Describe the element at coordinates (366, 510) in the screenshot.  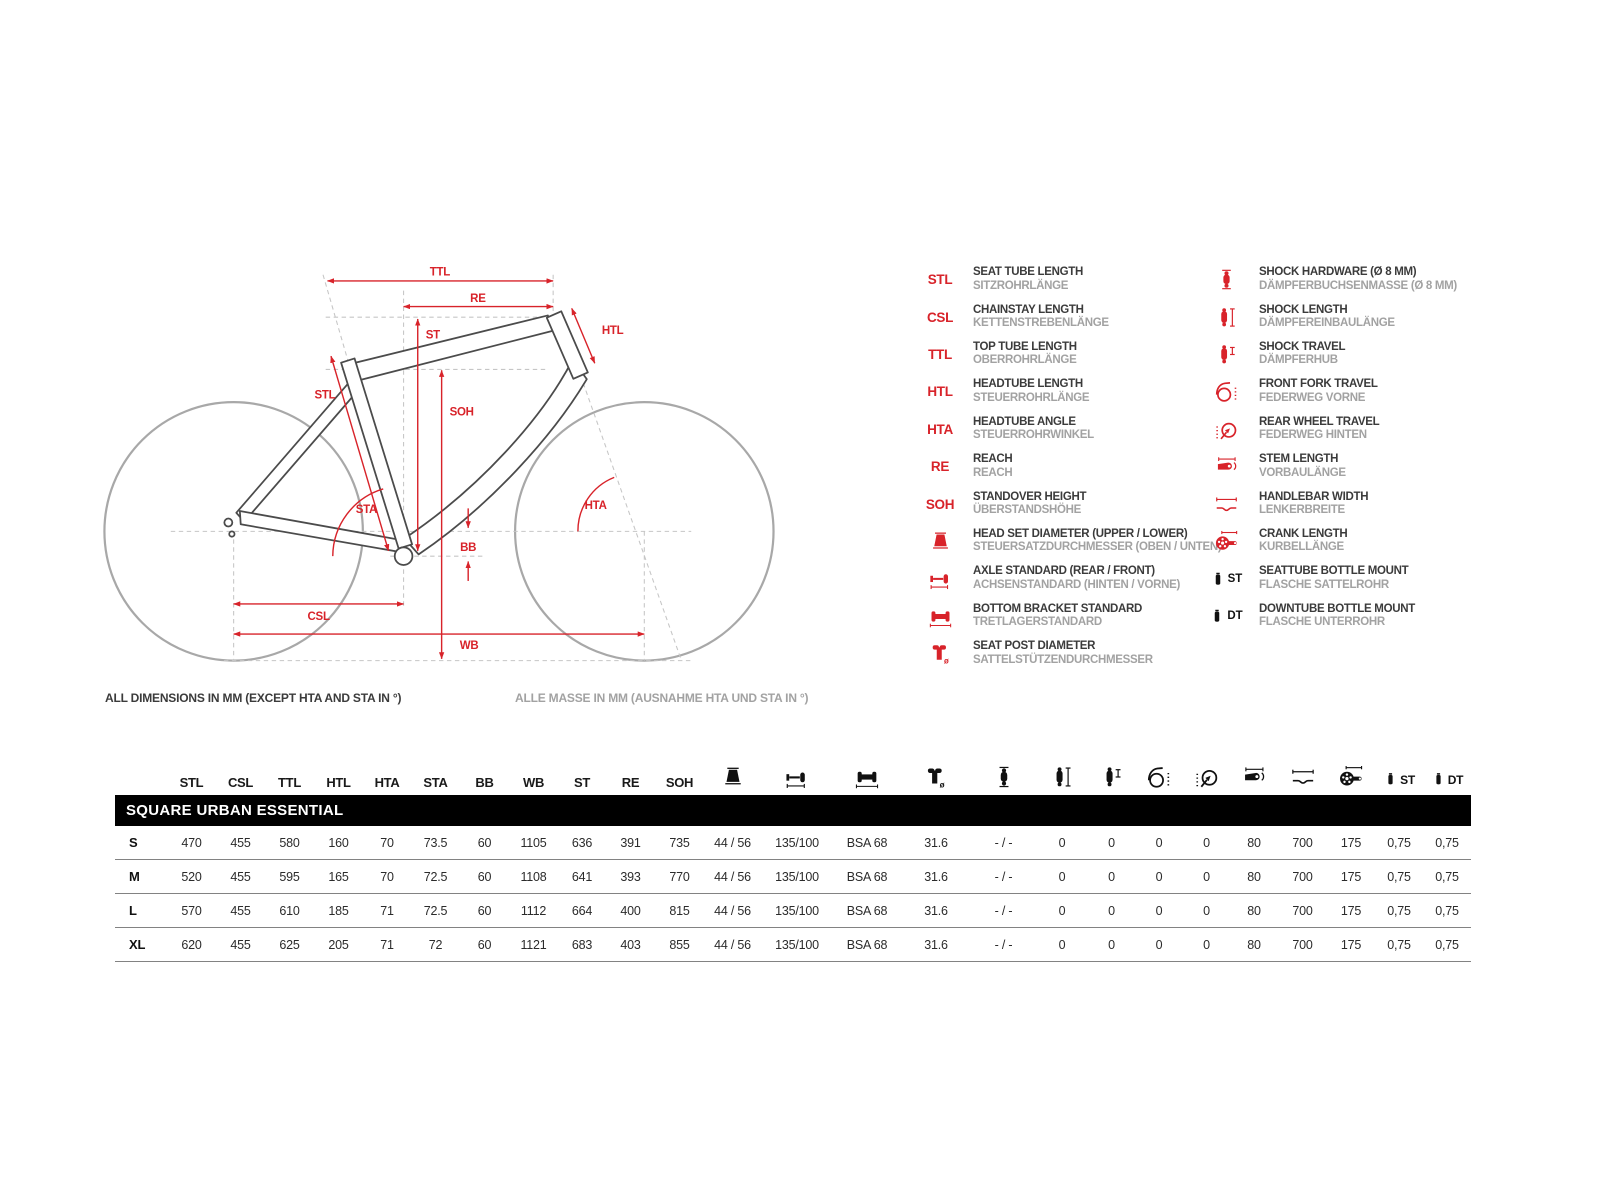
I see `dim-label-sta: STA` at that location.